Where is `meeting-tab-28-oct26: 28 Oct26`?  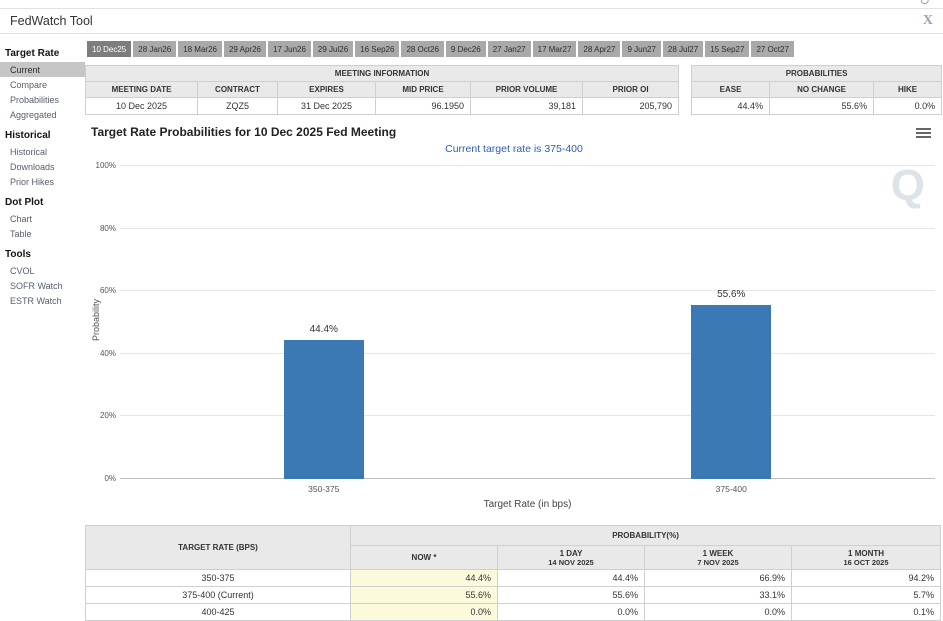
meeting-tab-28-oct26: 28 Oct26 is located at coordinates (422, 49).